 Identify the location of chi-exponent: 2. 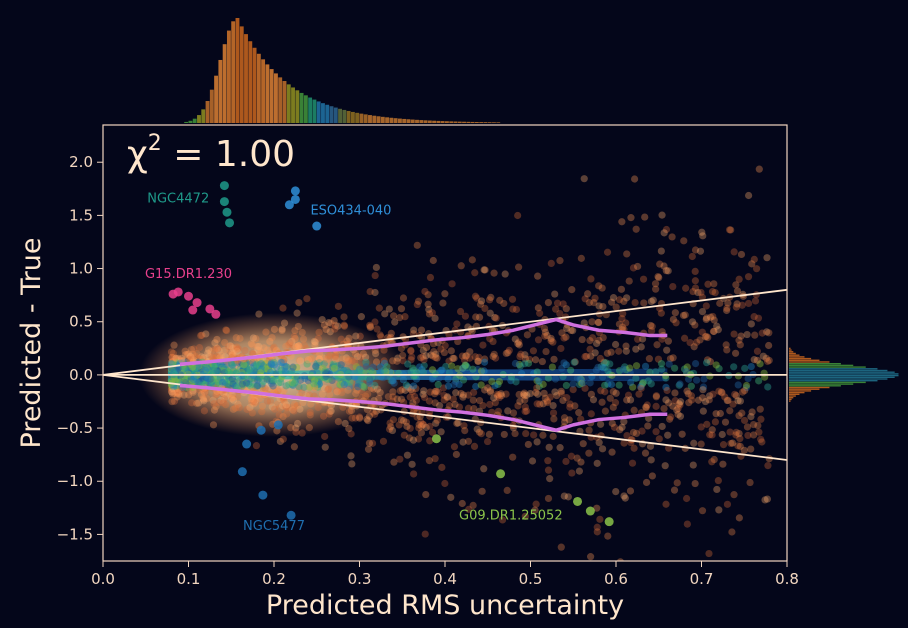
(155, 143).